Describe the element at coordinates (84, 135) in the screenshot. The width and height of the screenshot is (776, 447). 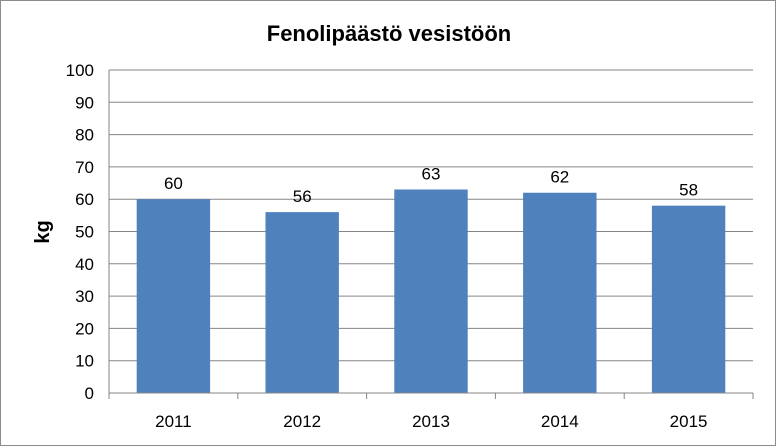
I see `y-tick-label: 80` at that location.